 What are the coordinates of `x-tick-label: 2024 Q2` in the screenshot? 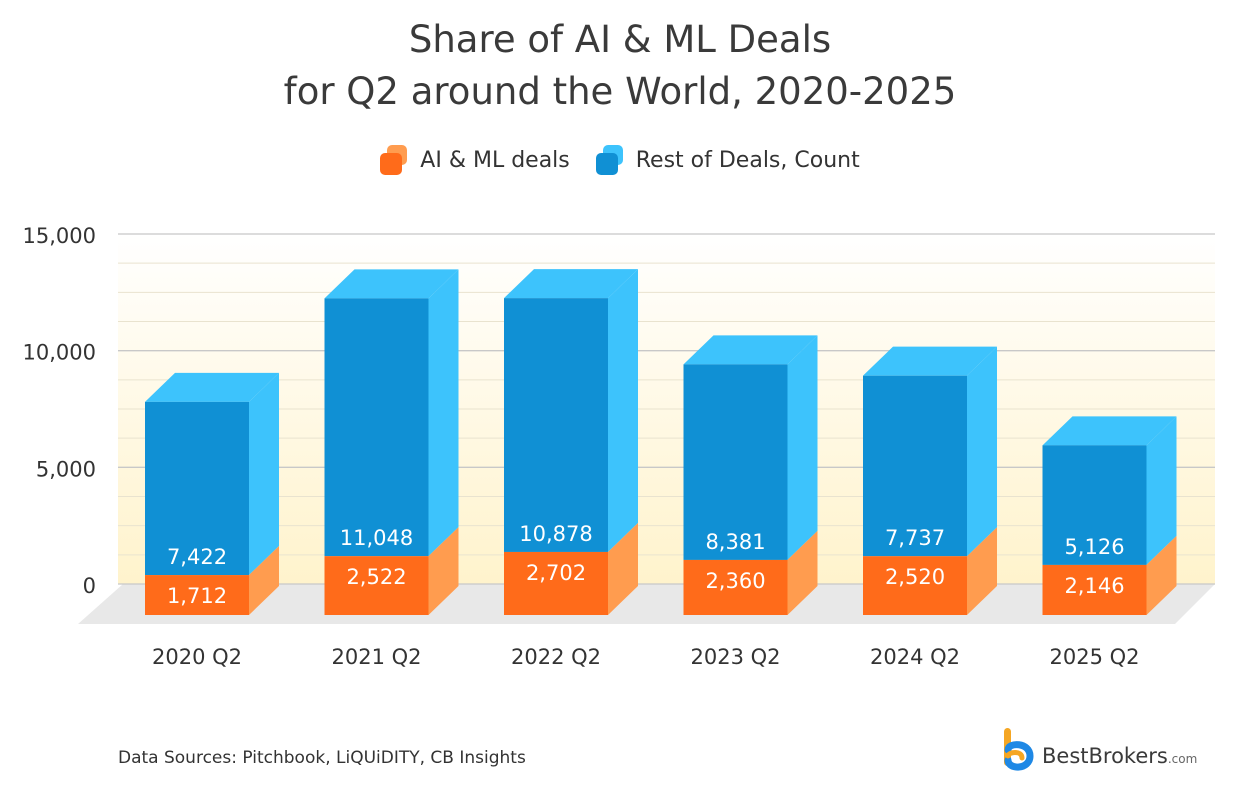 It's located at (915, 657).